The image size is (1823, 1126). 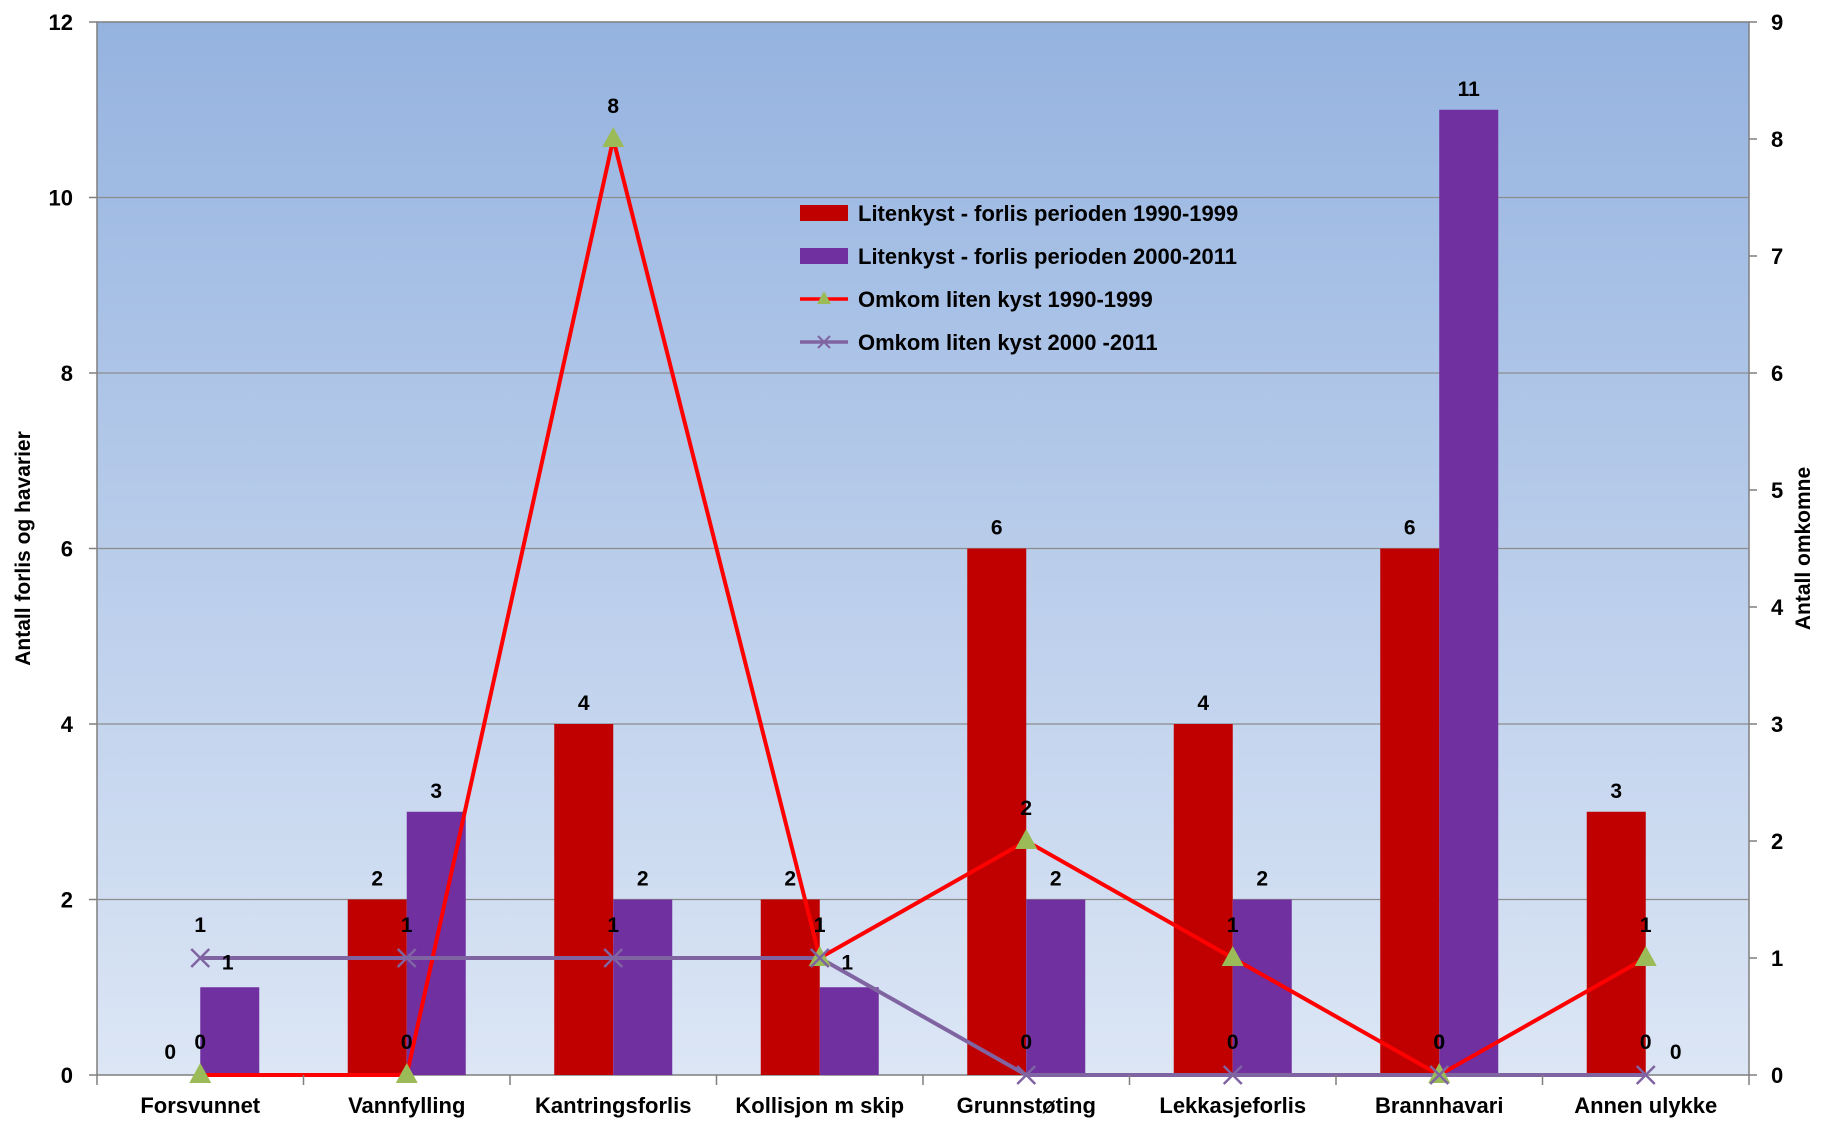 What do you see at coordinates (1439, 1105) in the screenshot?
I see `x-tick-label: Brannhavari` at bounding box center [1439, 1105].